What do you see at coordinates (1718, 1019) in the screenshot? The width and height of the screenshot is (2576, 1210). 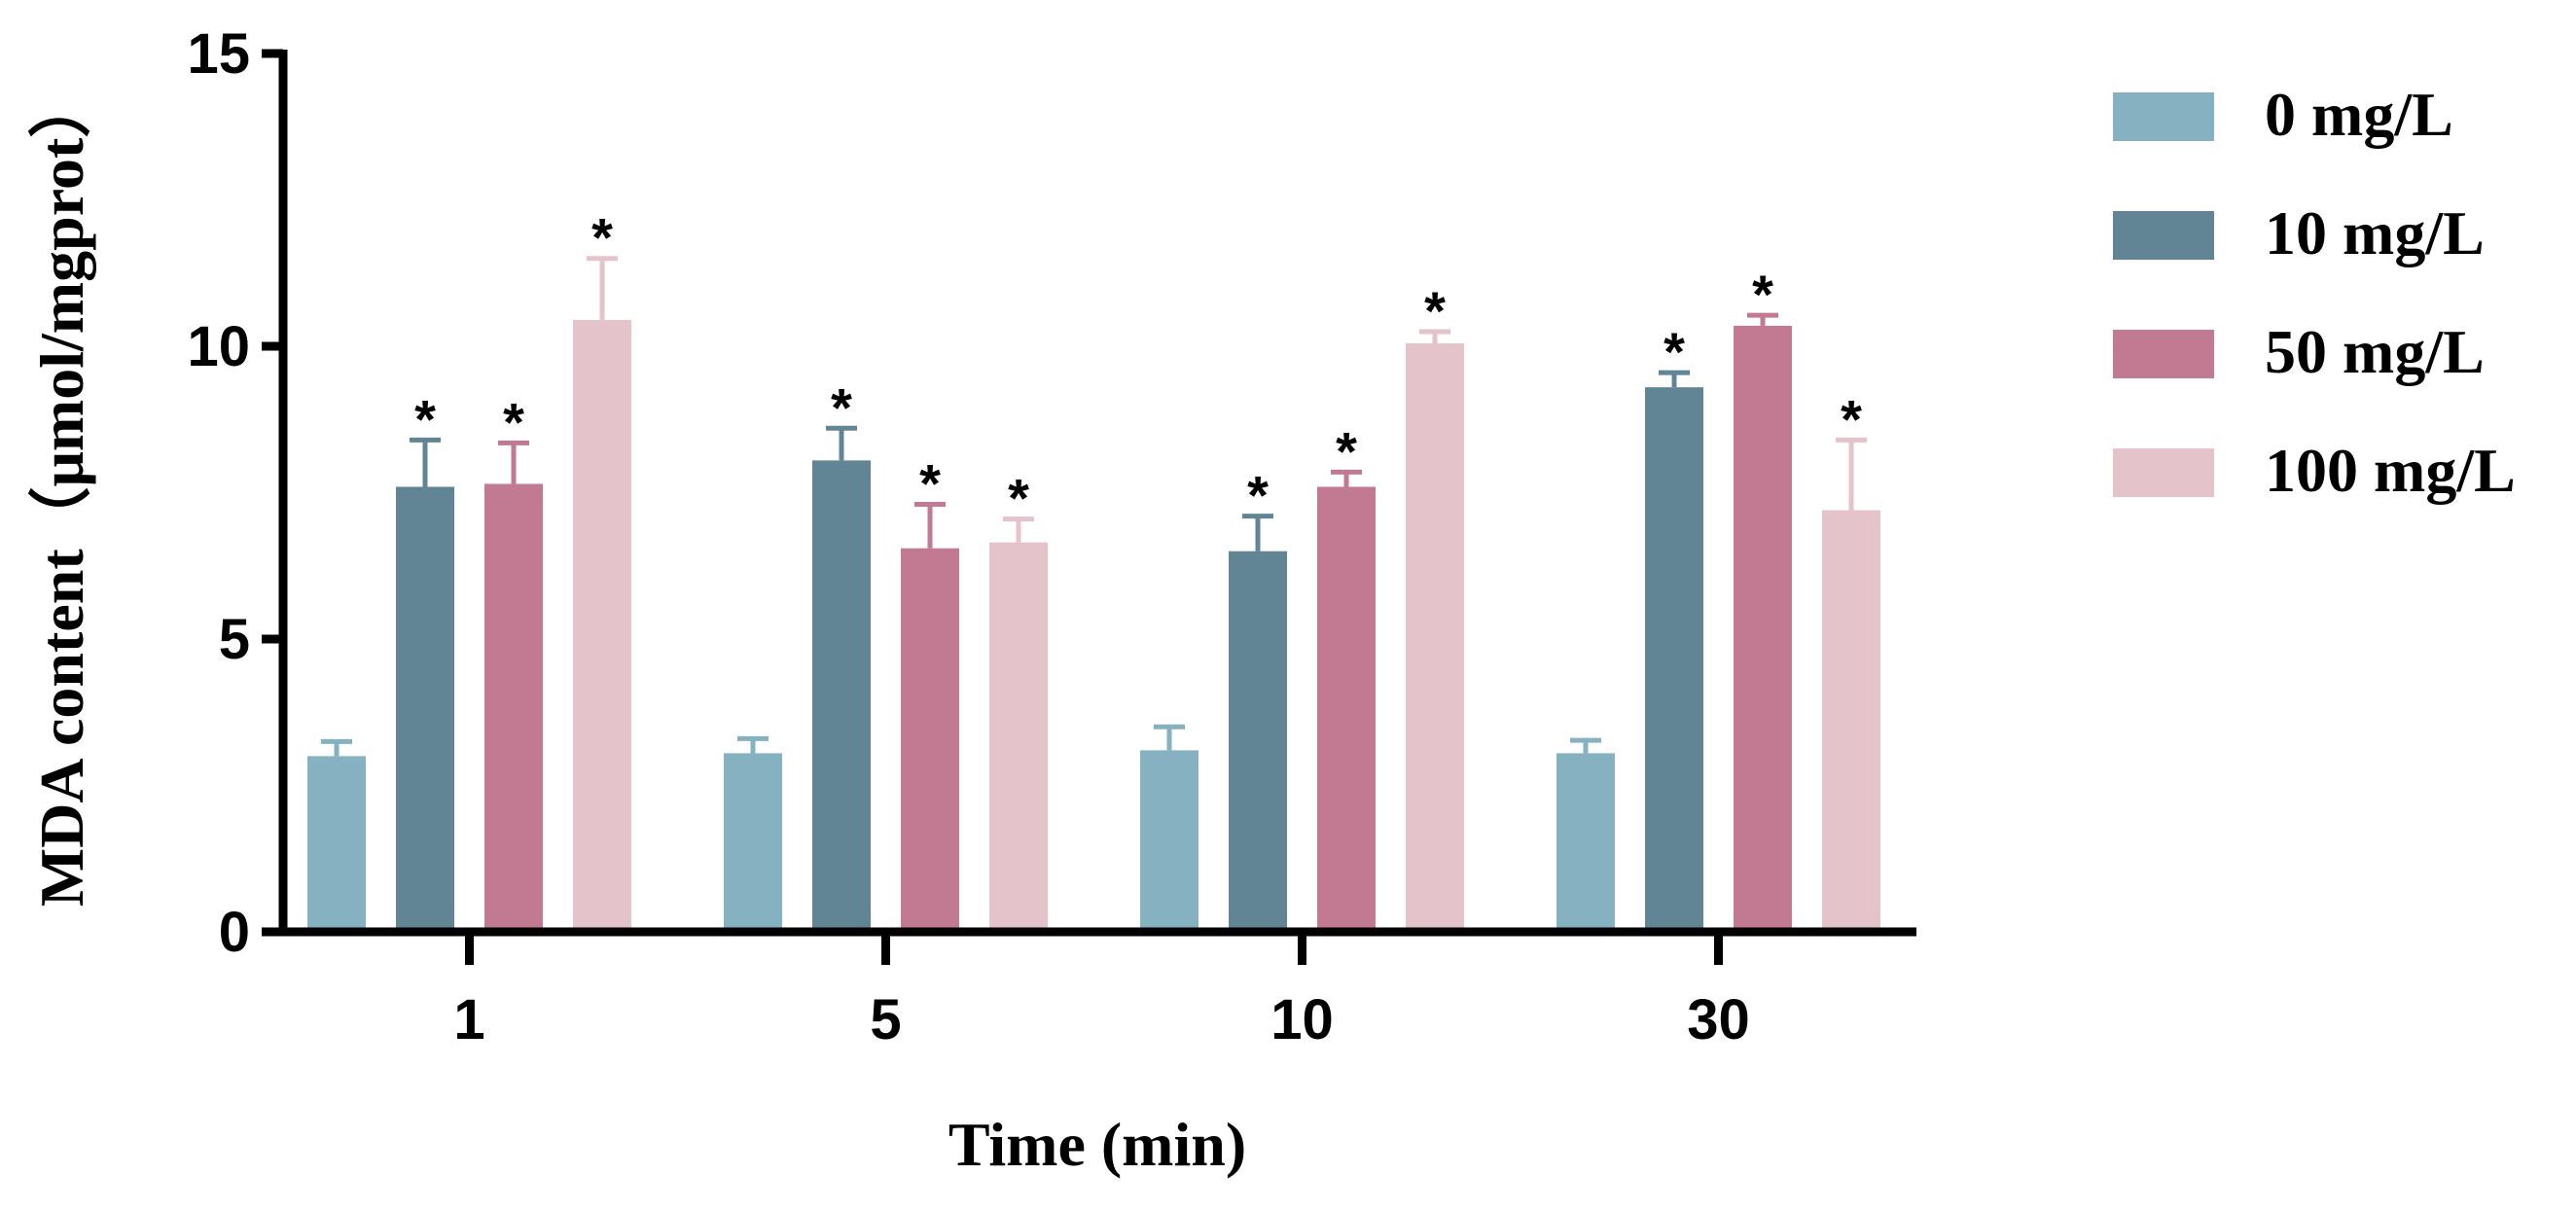 I see `x-tick-label: 30` at bounding box center [1718, 1019].